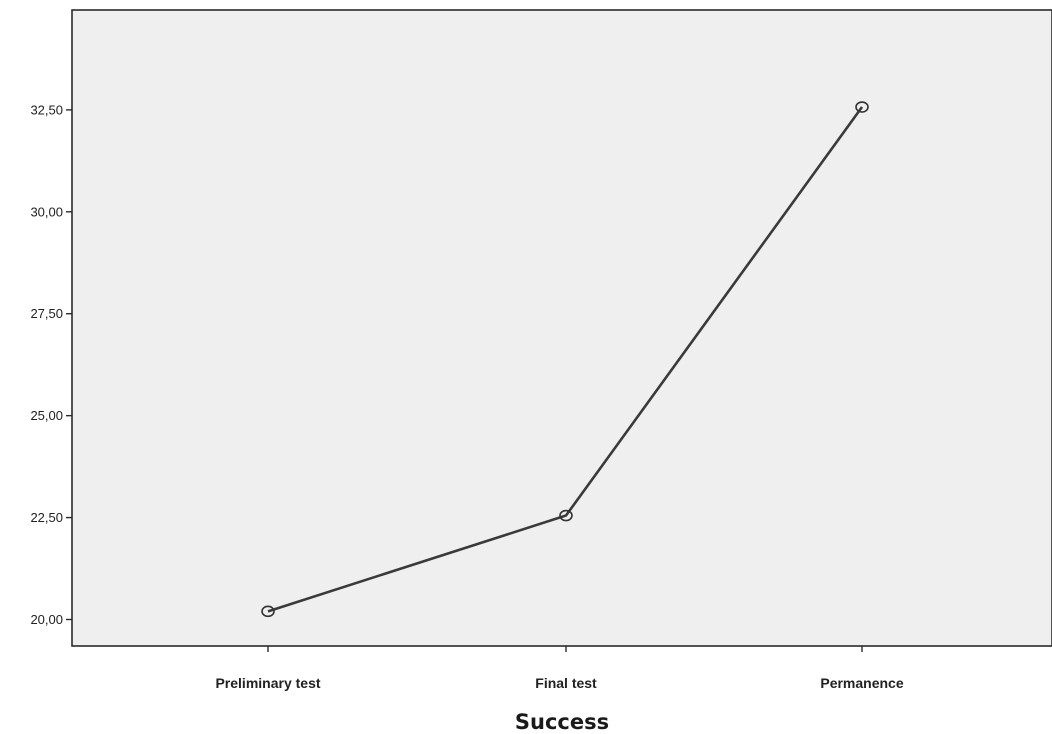 This screenshot has height=734, width=1052. Describe the element at coordinates (46, 517) in the screenshot. I see `y-tick-label: 22,50` at that location.